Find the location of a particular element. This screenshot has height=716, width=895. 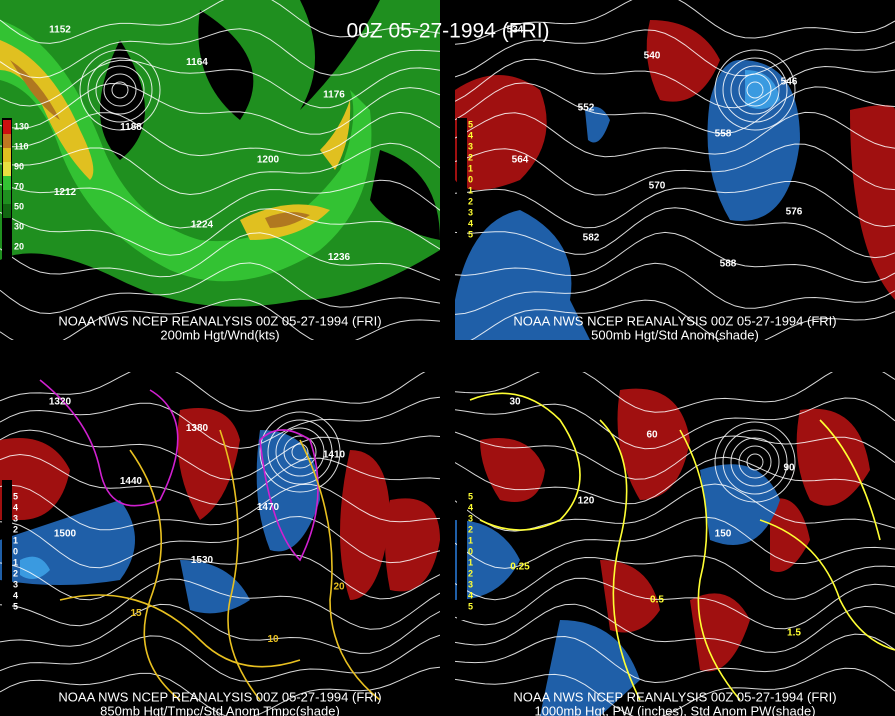

contour-label: 1440 is located at coordinates (131, 481).